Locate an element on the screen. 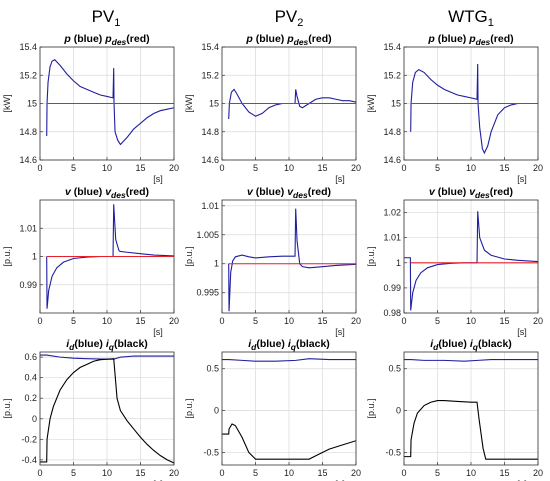 The width and height of the screenshot is (550, 481). column-title: PV2 is located at coordinates (289, 18).